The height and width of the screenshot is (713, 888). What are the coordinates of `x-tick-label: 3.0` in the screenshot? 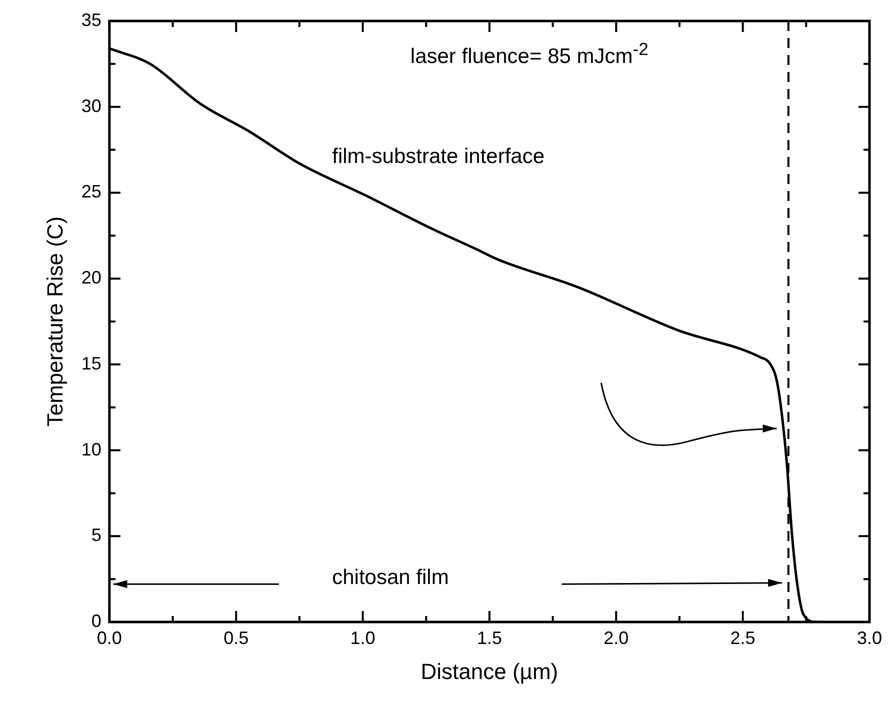 It's located at (869, 638).